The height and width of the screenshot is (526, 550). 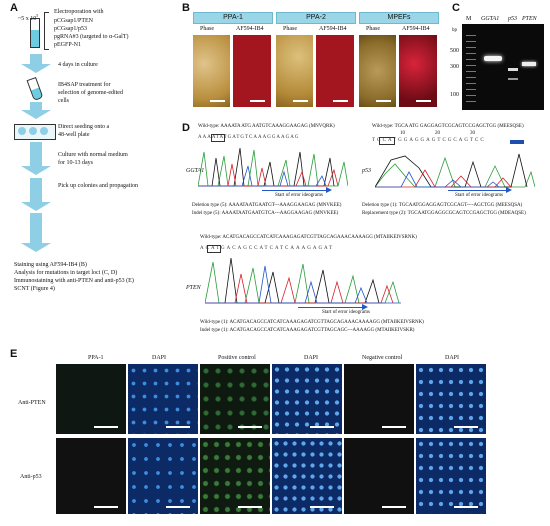 I want to click on sub-phase-3: Phase, so click(x=373, y=29).